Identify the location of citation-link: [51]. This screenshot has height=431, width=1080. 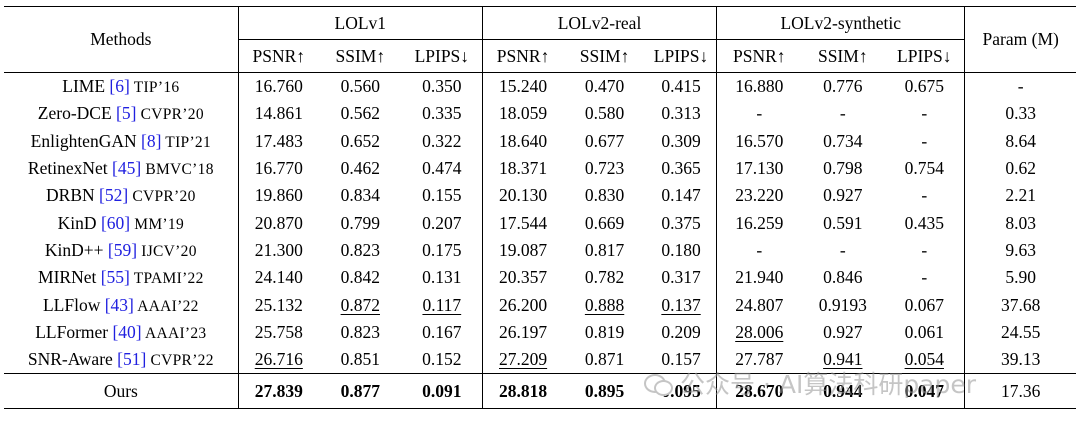
(132, 359).